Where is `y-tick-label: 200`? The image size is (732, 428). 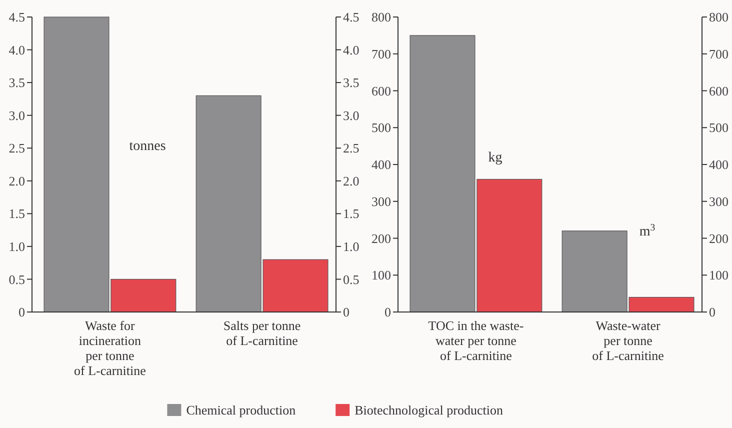 y-tick-label: 200 is located at coordinates (381, 238).